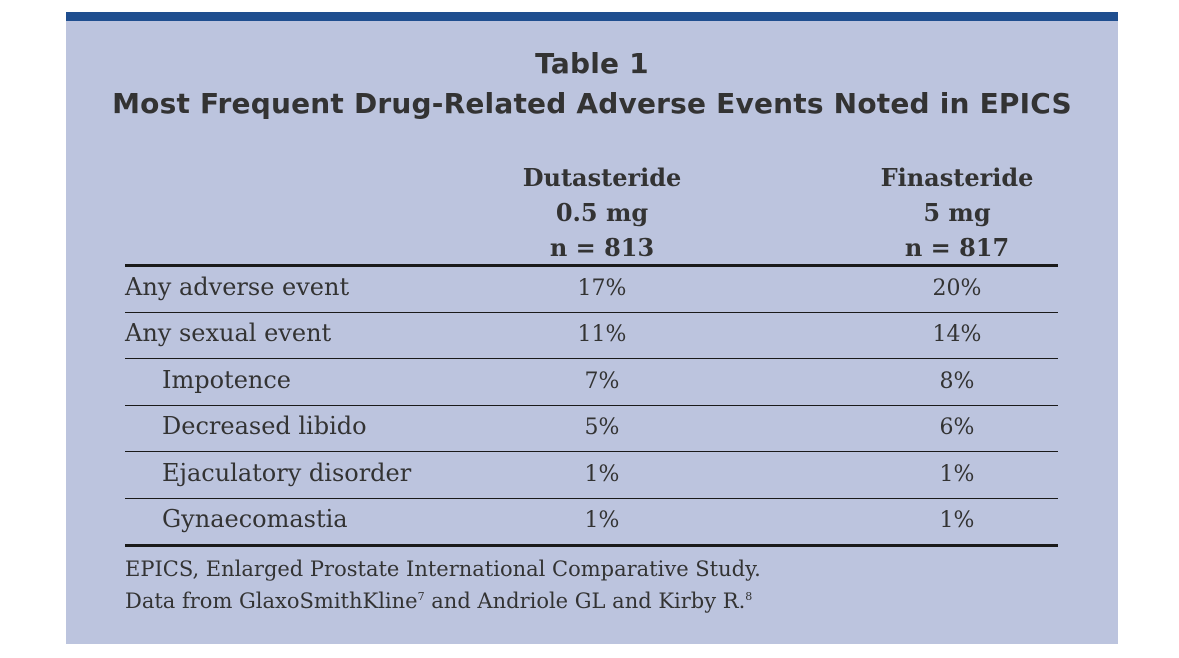 The width and height of the screenshot is (1179, 658). What do you see at coordinates (749, 596) in the screenshot?
I see `reference-mark: 8` at bounding box center [749, 596].